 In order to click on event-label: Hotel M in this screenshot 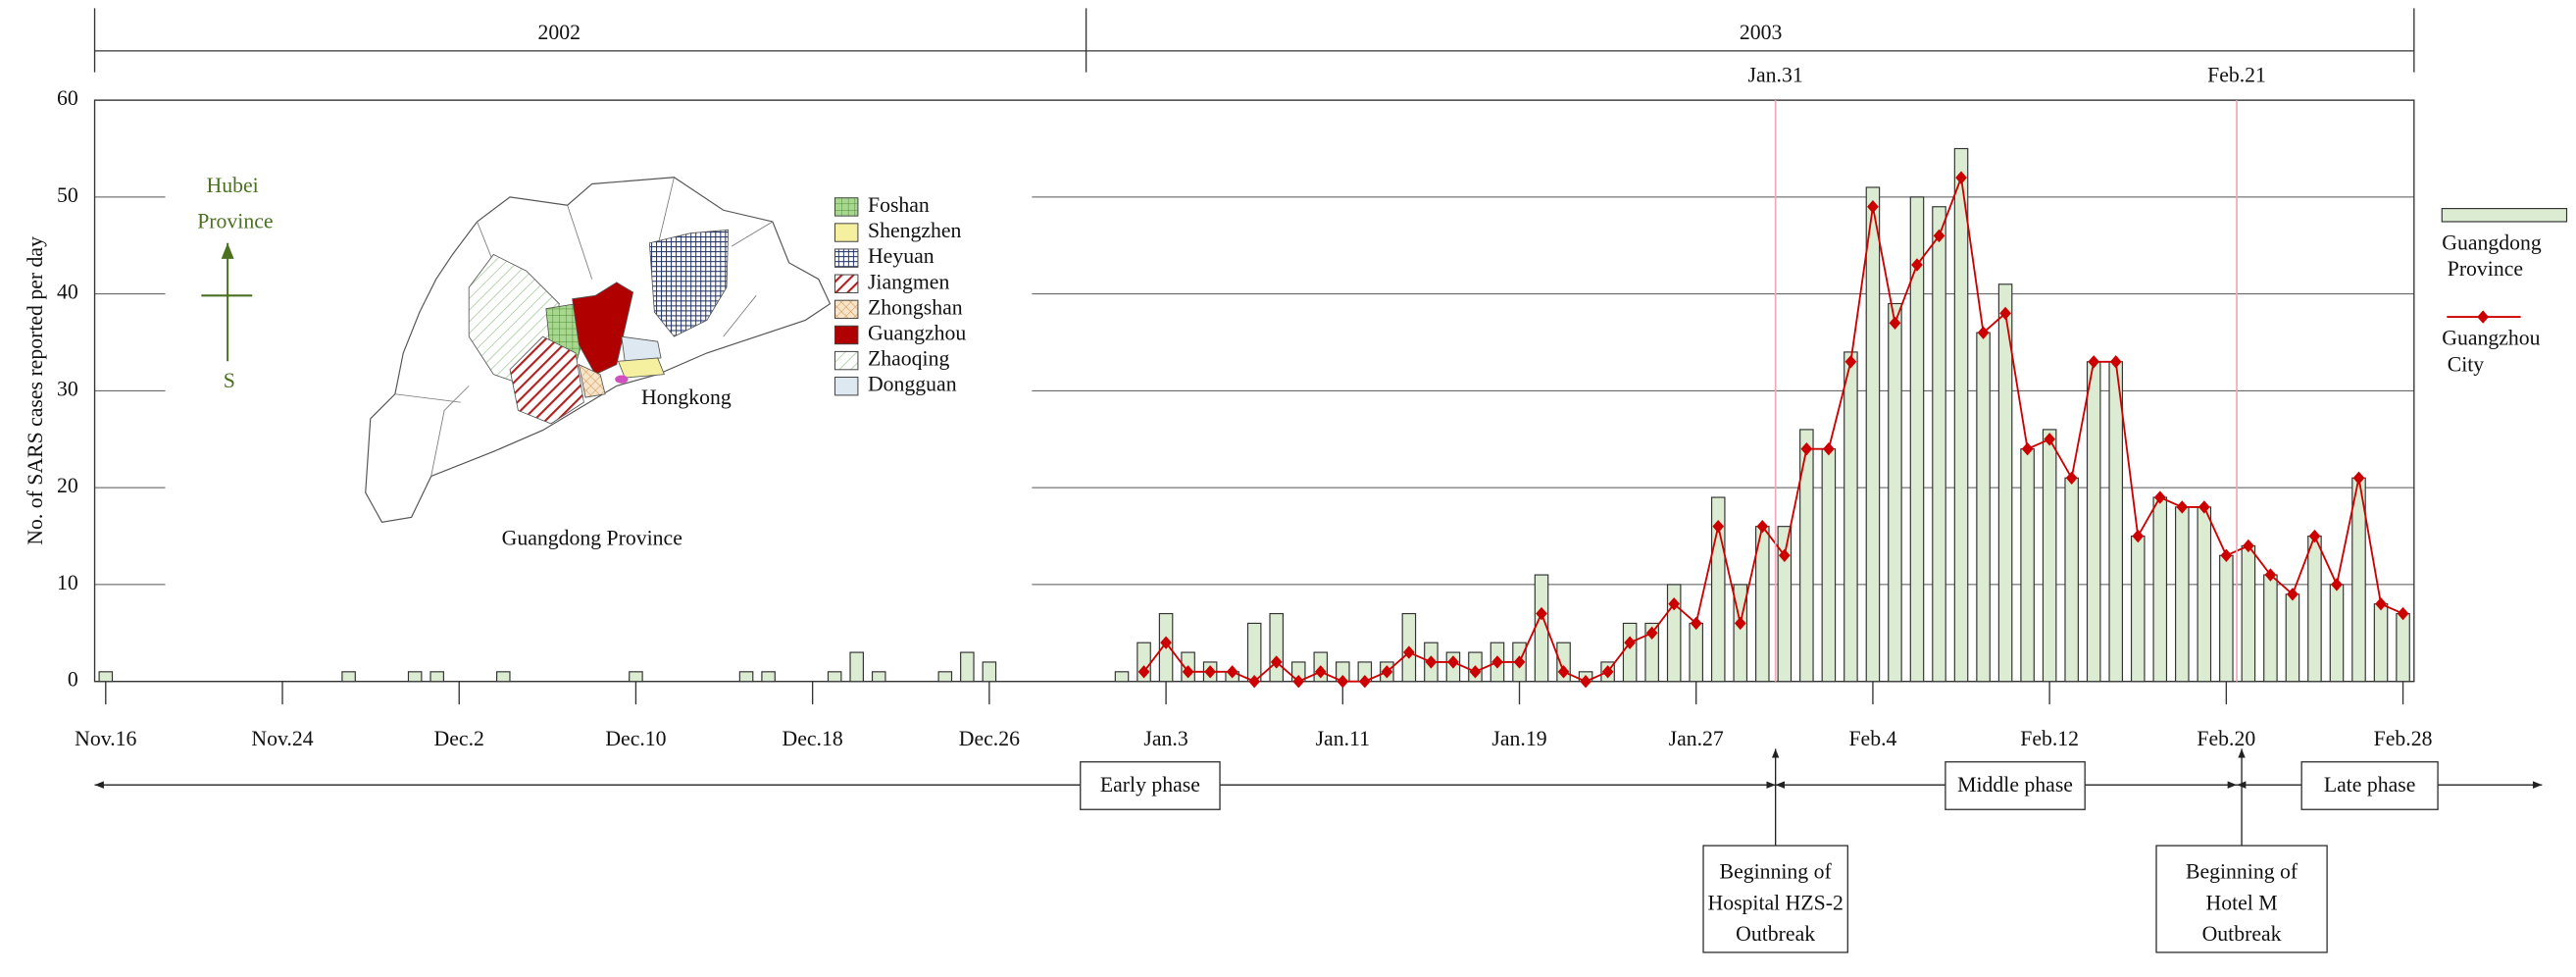, I will do `click(2242, 902)`.